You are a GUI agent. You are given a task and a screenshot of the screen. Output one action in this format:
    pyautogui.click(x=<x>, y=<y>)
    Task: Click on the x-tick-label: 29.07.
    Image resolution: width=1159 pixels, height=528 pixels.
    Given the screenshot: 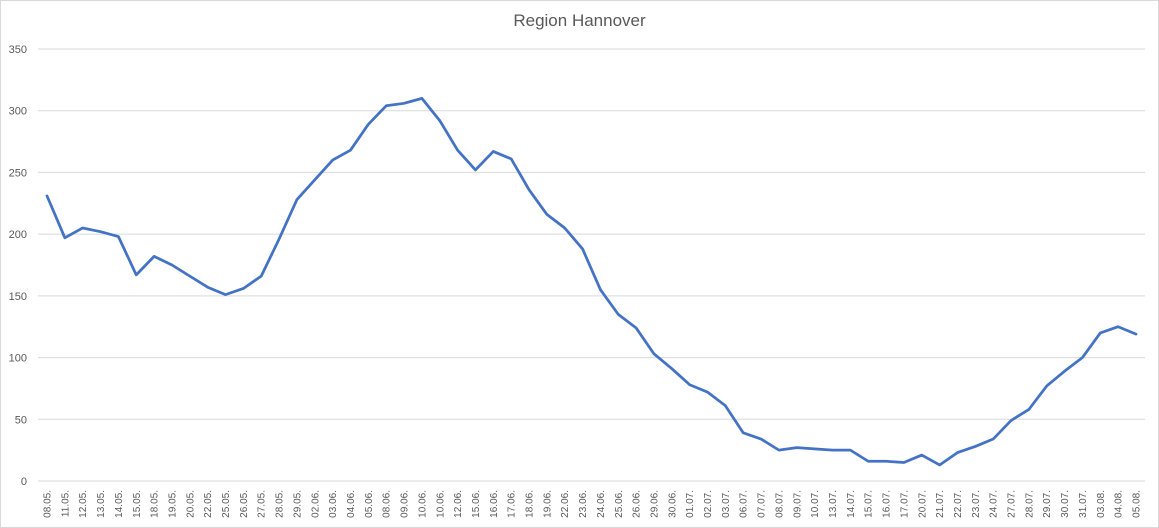 What is the action you would take?
    pyautogui.click(x=1047, y=504)
    